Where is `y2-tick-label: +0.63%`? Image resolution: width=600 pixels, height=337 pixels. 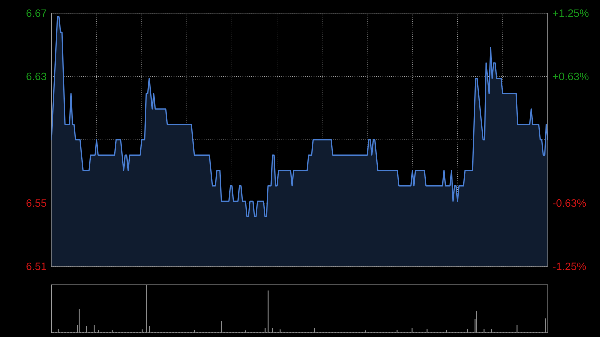 y2-tick-label: +0.63% is located at coordinates (571, 76).